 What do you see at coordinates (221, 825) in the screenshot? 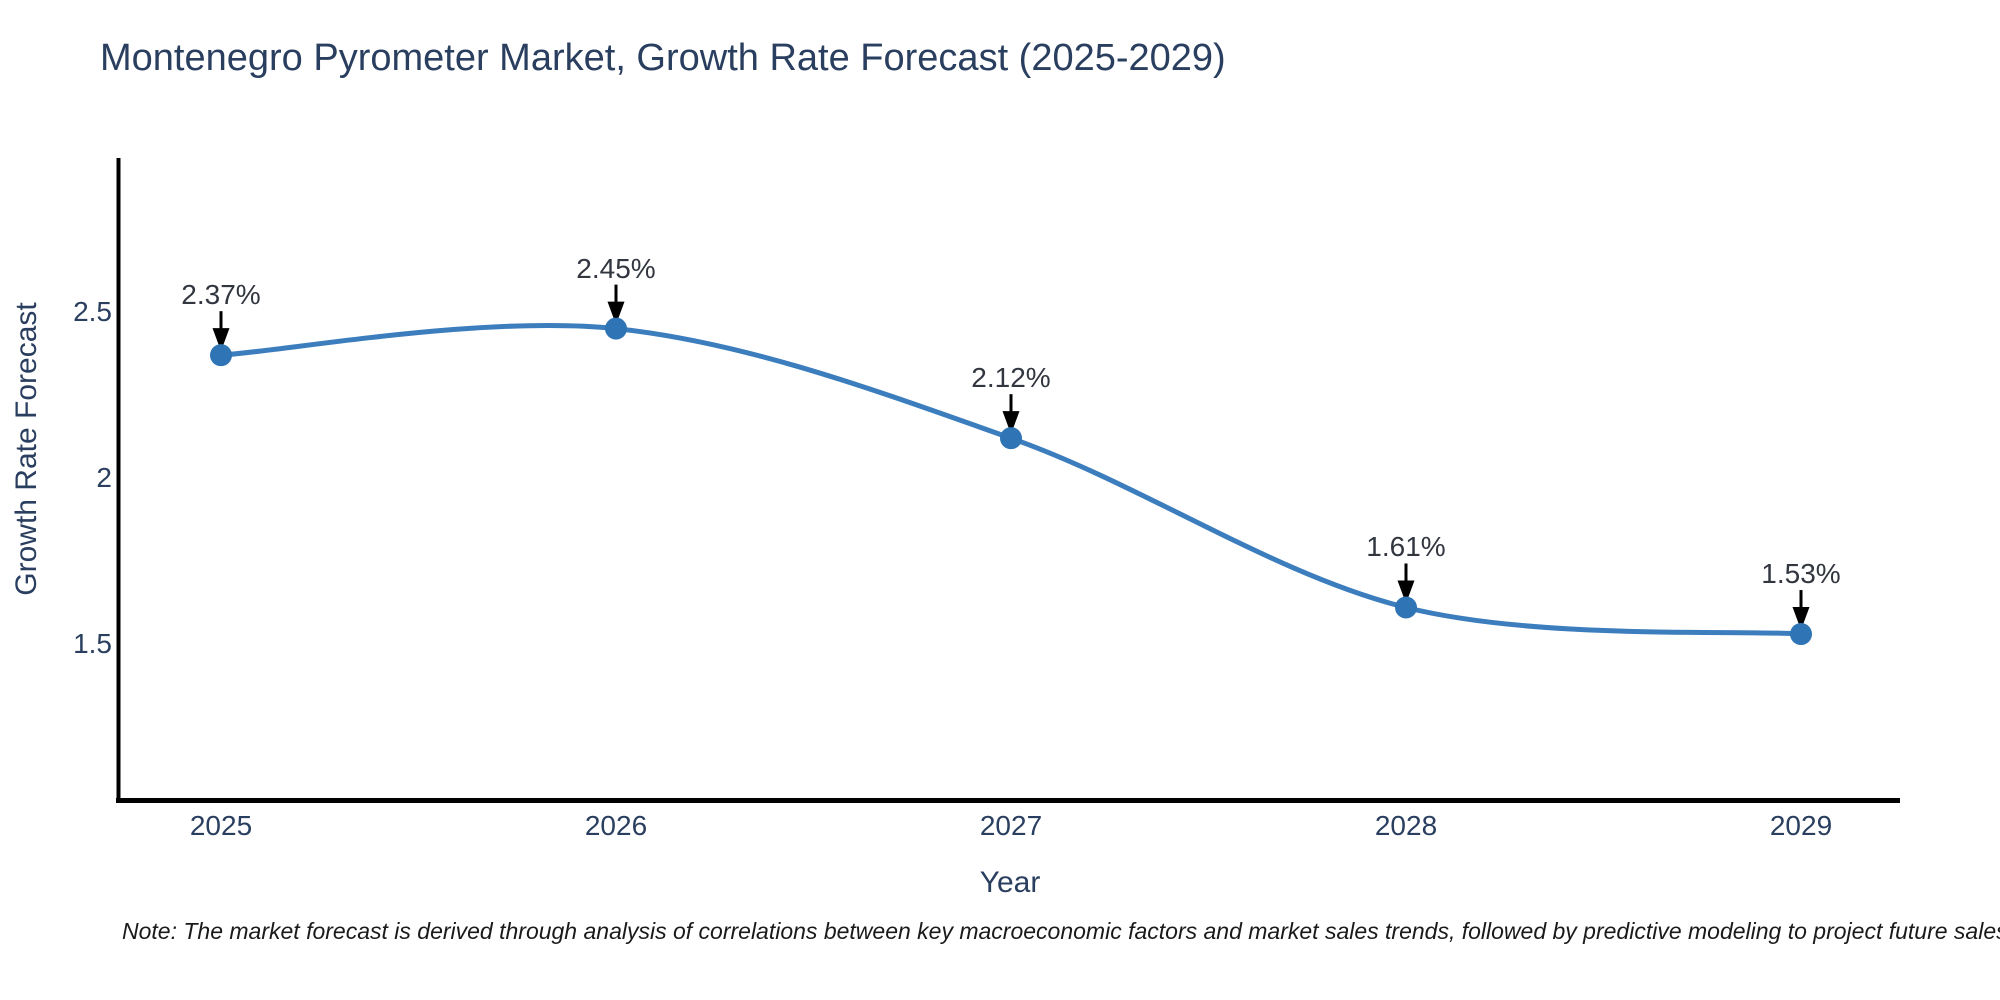
I see `x-tick-label: 2025` at bounding box center [221, 825].